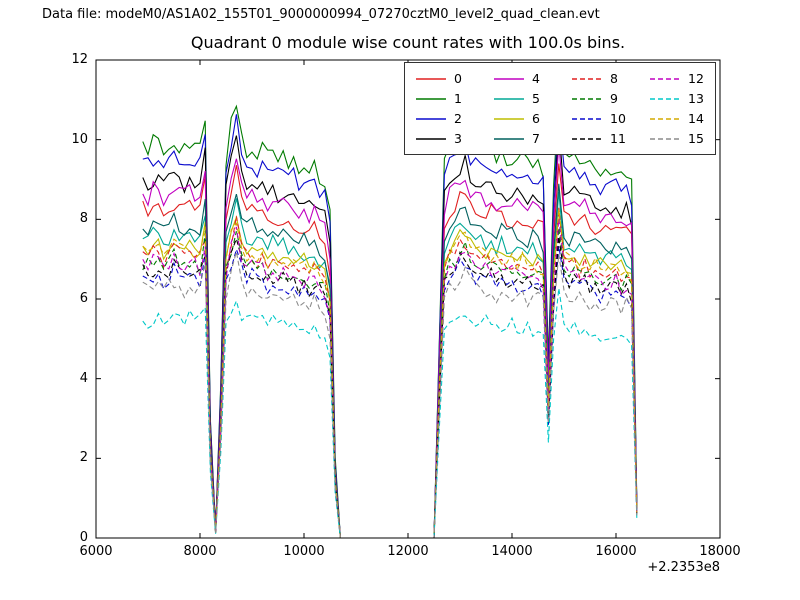 Image resolution: width=800 pixels, height=600 pixels. What do you see at coordinates (83, 458) in the screenshot?
I see `y-tick-label: 2` at bounding box center [83, 458].